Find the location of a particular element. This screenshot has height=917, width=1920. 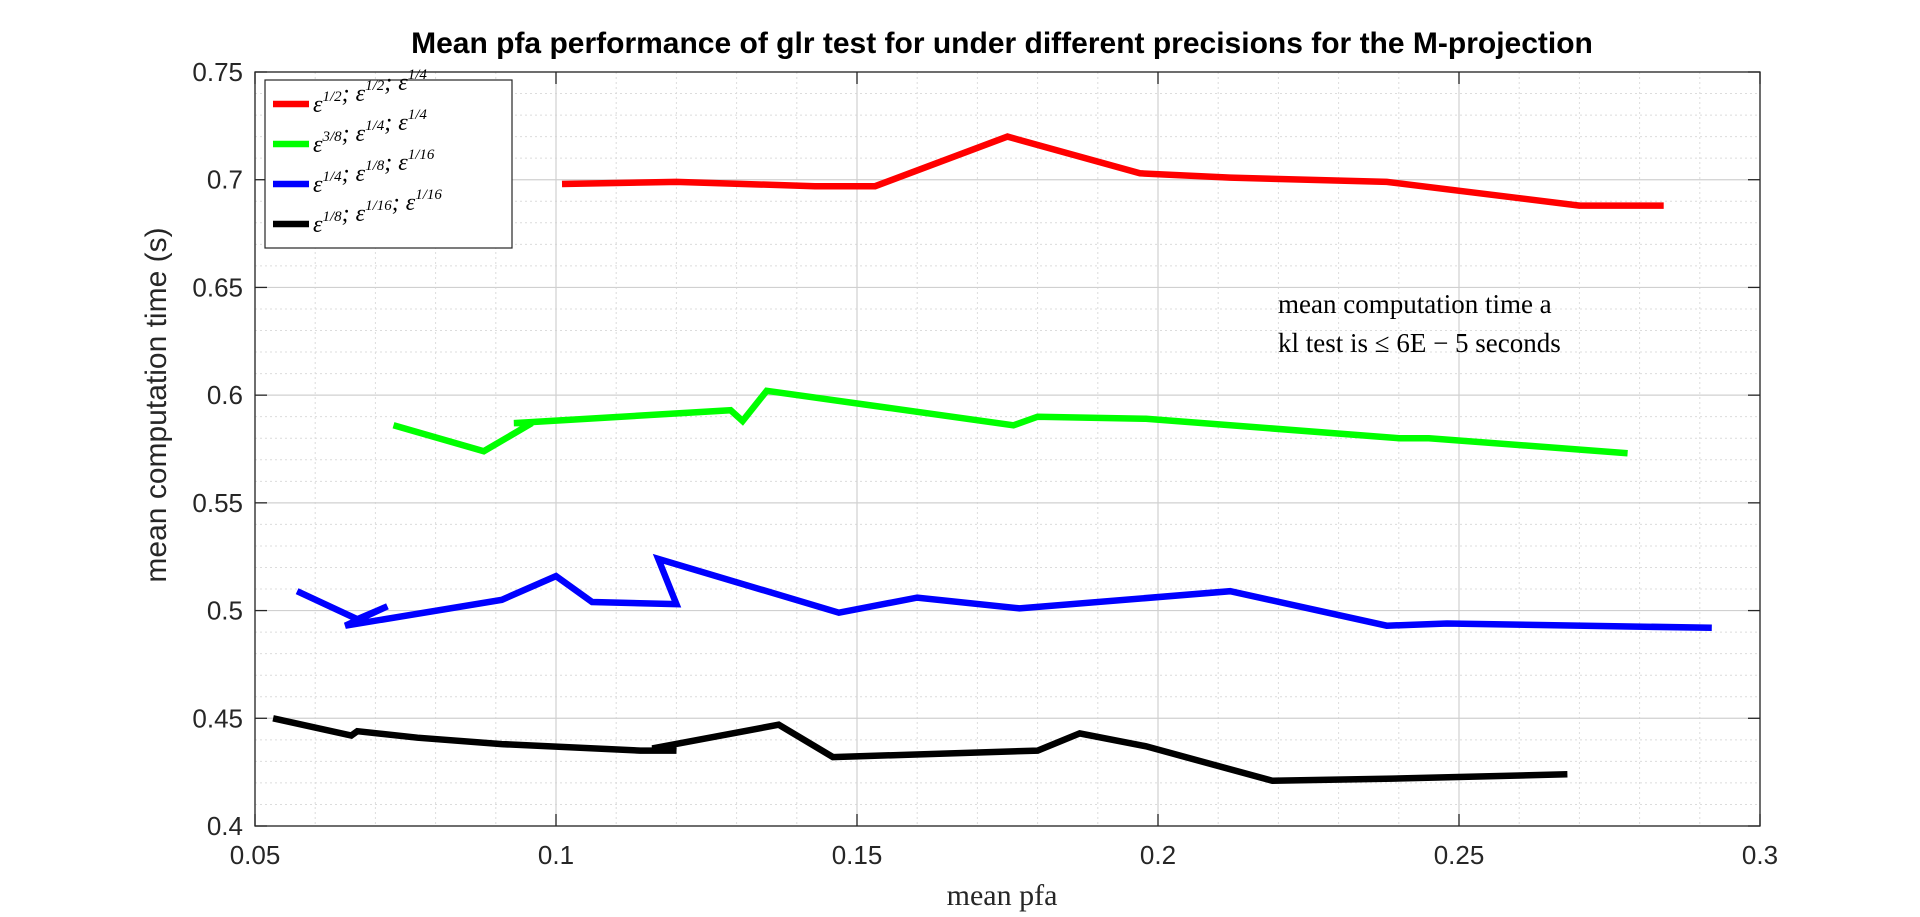

y-tick-label: 0.5 is located at coordinates (225, 611).